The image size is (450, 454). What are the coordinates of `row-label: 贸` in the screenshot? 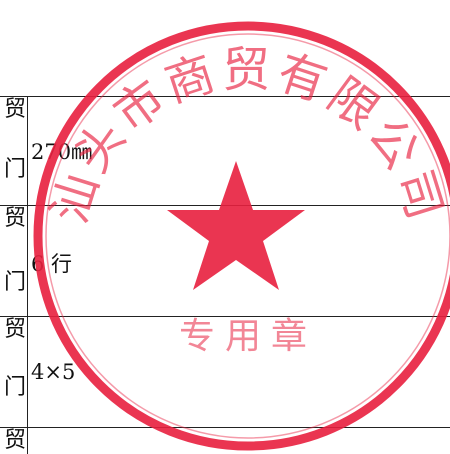 It's located at (13, 440).